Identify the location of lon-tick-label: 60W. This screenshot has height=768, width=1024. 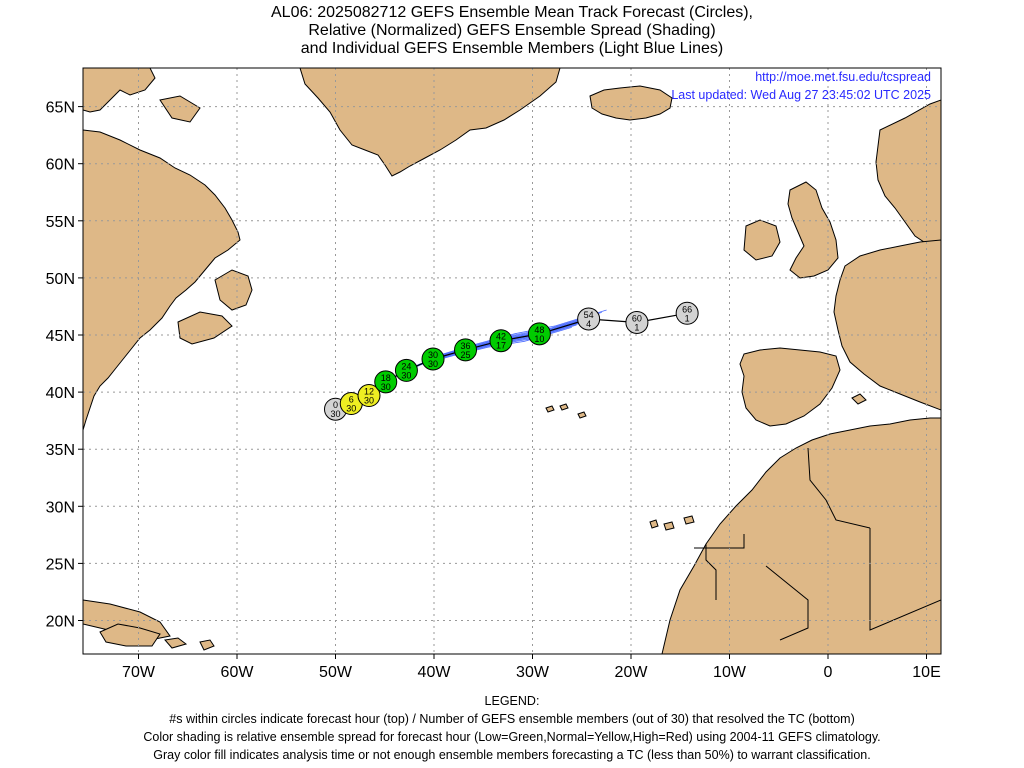
(238, 672).